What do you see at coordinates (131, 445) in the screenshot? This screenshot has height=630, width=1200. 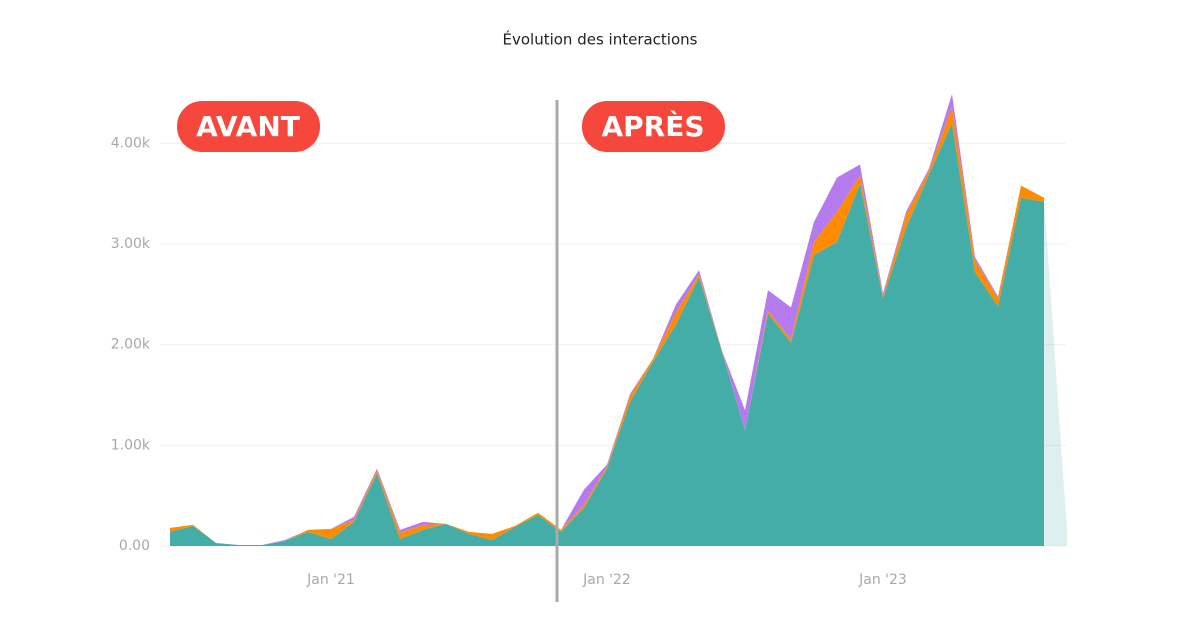 I see `y-tick-label: 1.00k` at bounding box center [131, 445].